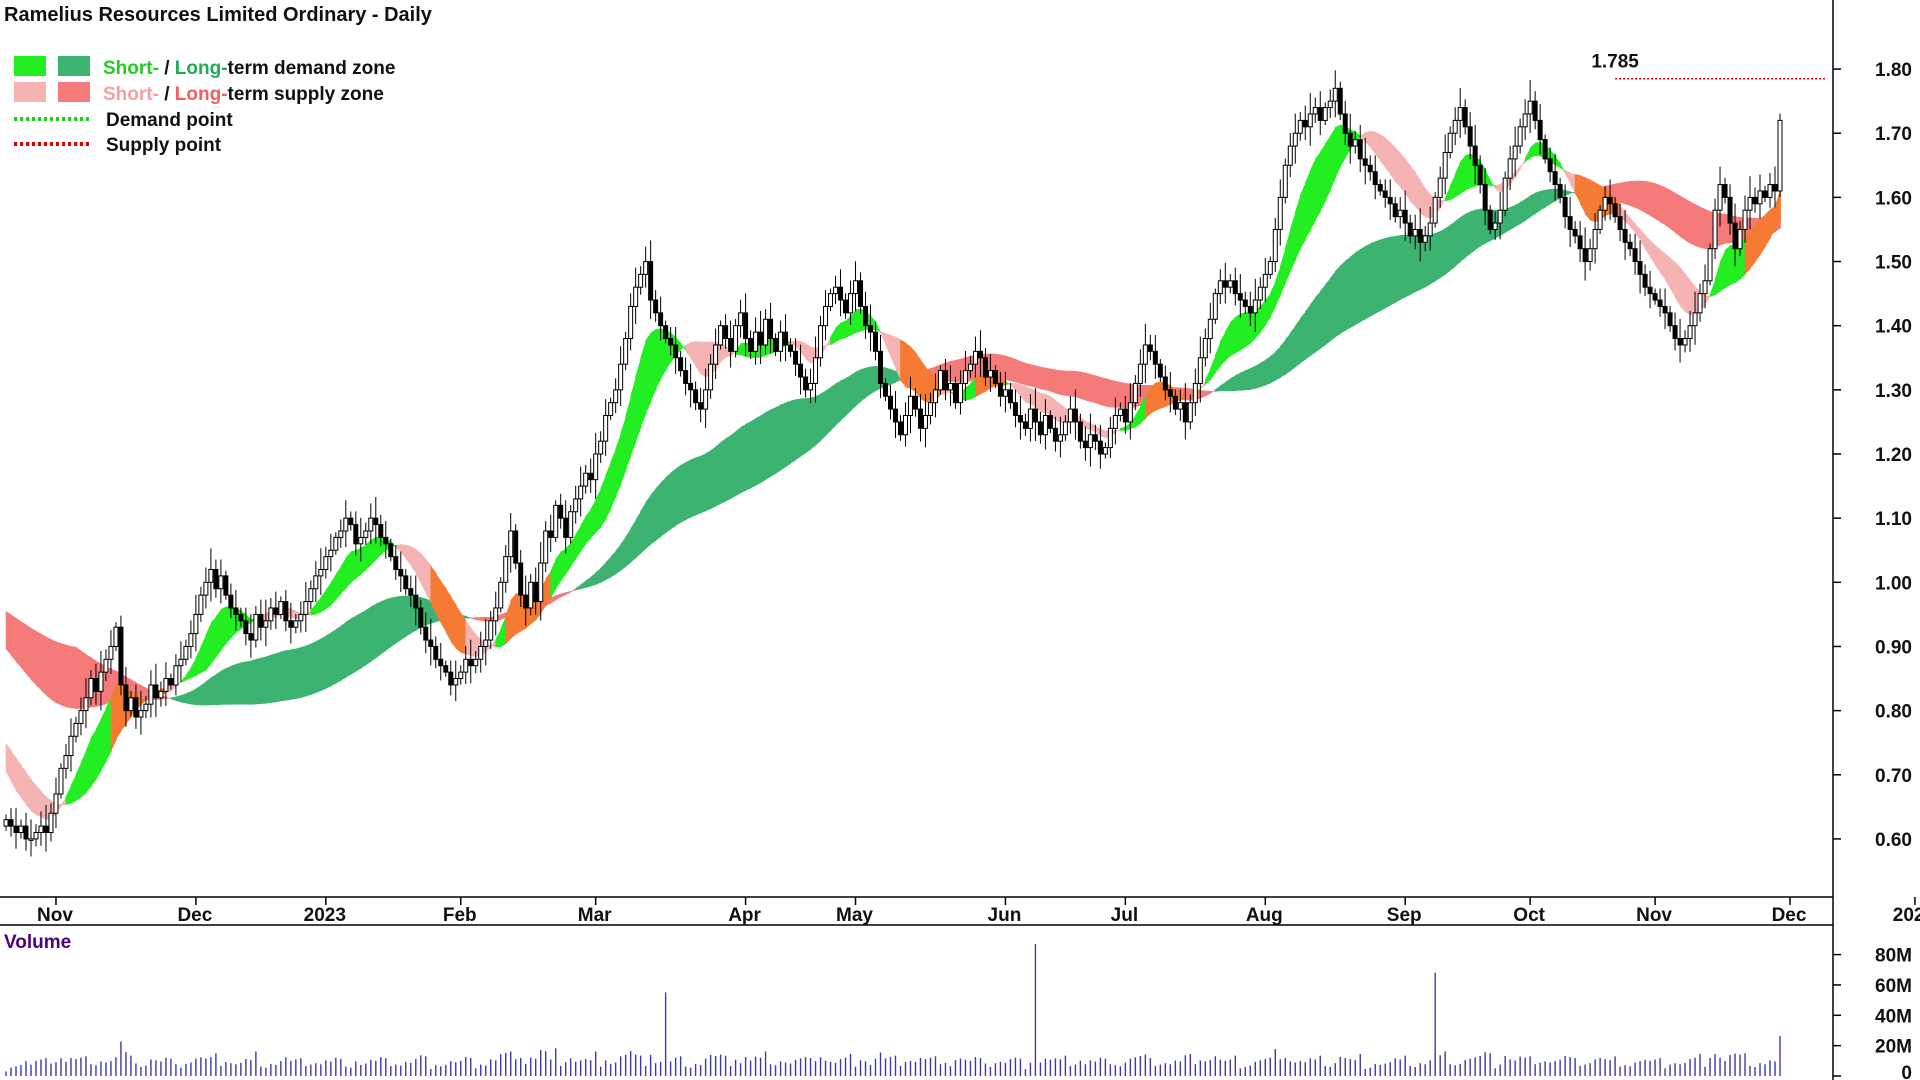  What do you see at coordinates (1893, 1016) in the screenshot?
I see `volume-tick-label: 40M` at bounding box center [1893, 1016].